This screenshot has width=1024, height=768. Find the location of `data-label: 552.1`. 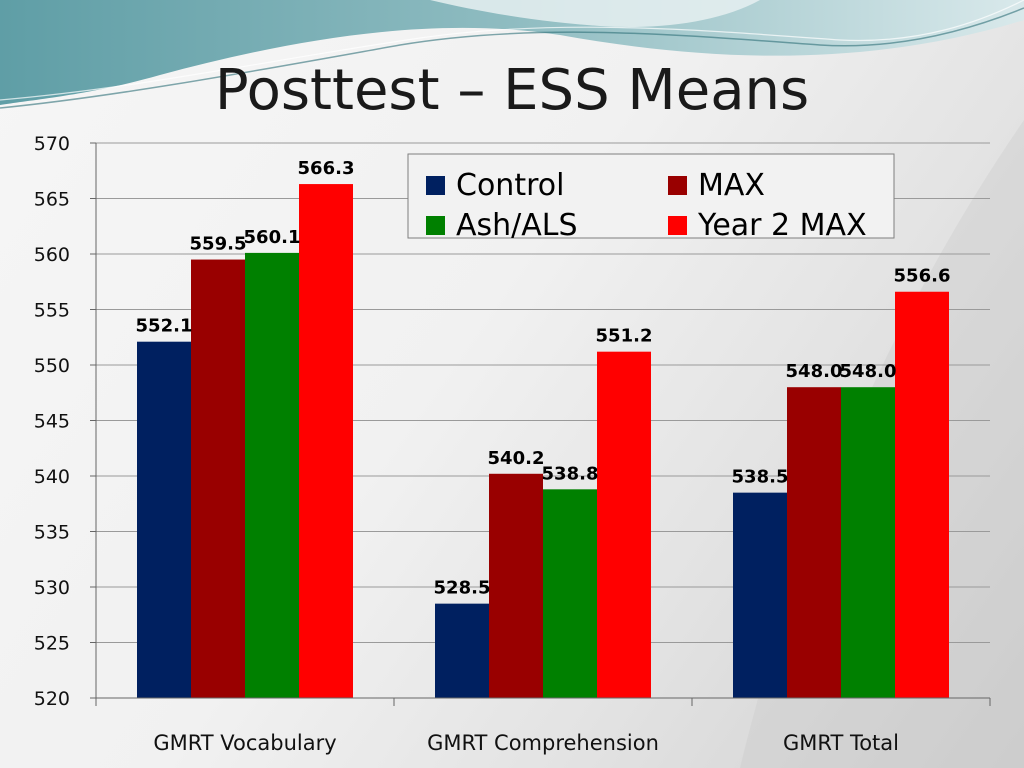

data-label: 552.1 is located at coordinates (164, 326).